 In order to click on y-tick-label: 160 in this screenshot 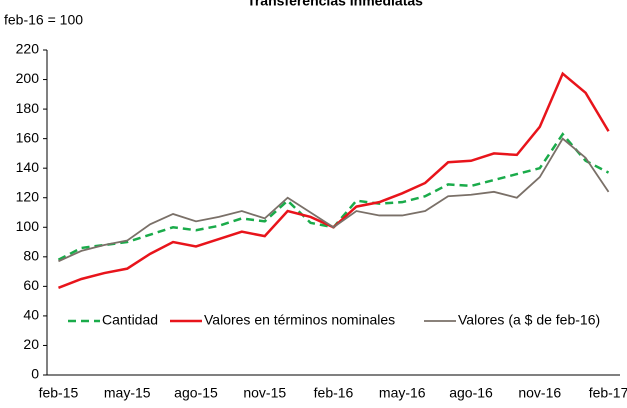, I will do `click(28, 137)`.